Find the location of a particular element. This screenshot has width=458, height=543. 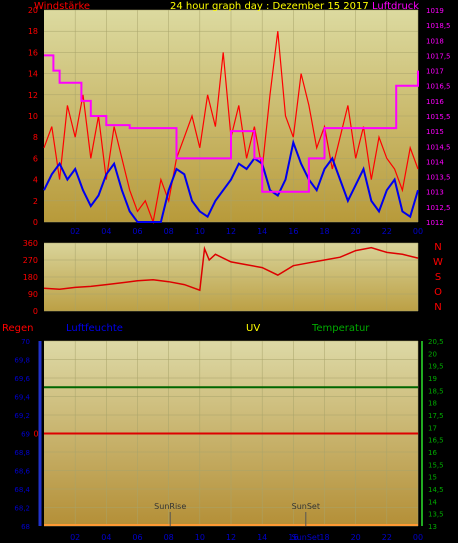

bottom-x-tick-label: 10 is located at coordinates (200, 537).